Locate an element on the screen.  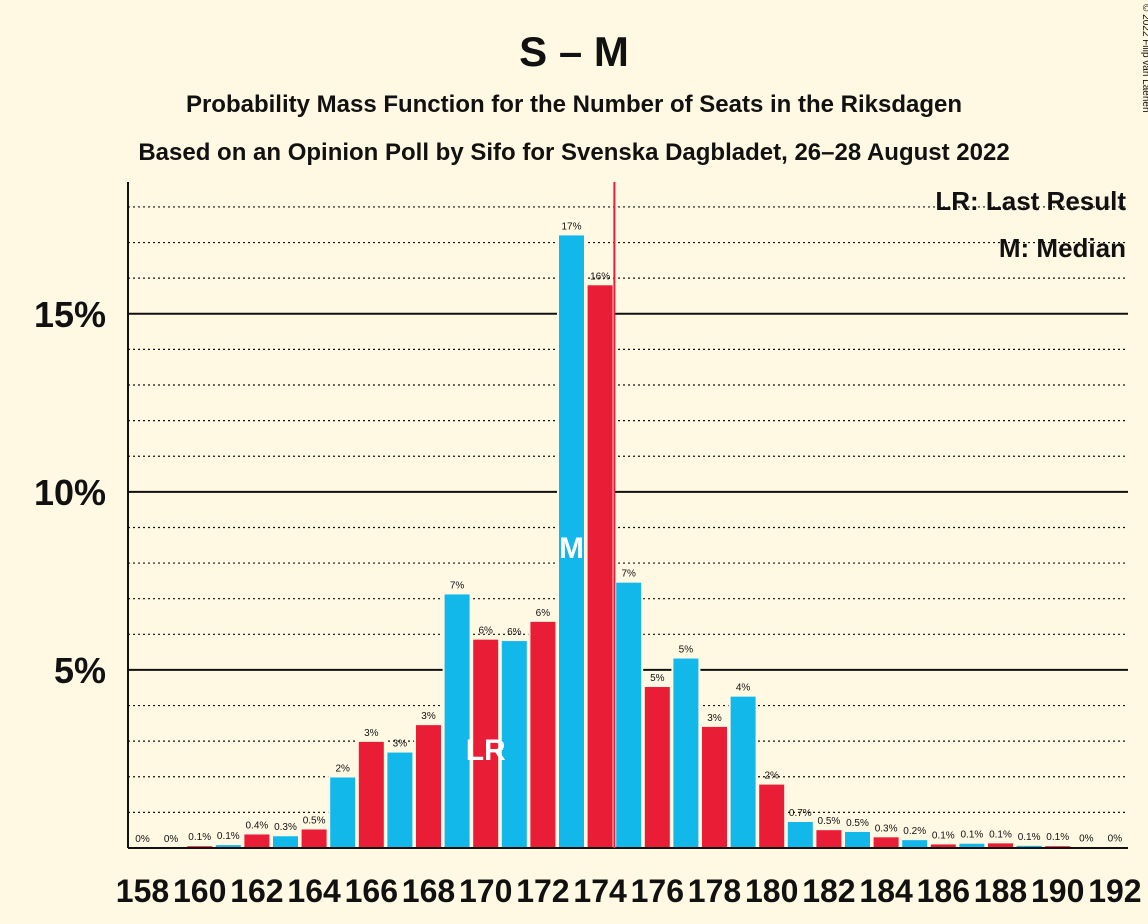
data-label-seat-175: 7% is located at coordinates (628, 574).